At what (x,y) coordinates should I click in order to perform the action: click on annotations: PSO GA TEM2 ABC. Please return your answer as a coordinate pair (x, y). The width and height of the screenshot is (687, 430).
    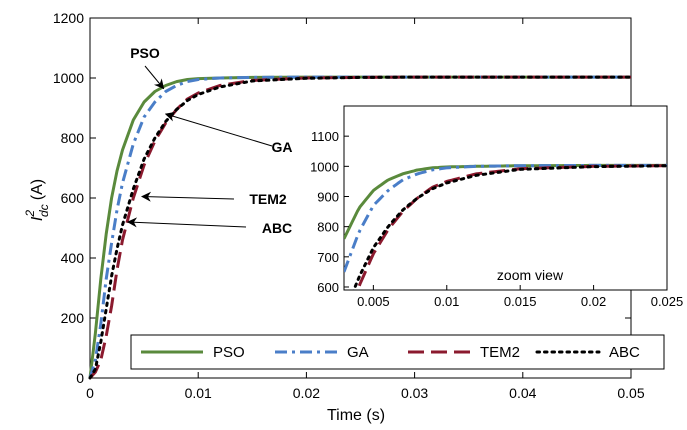
    Looking at the image, I should click on (209, 140).